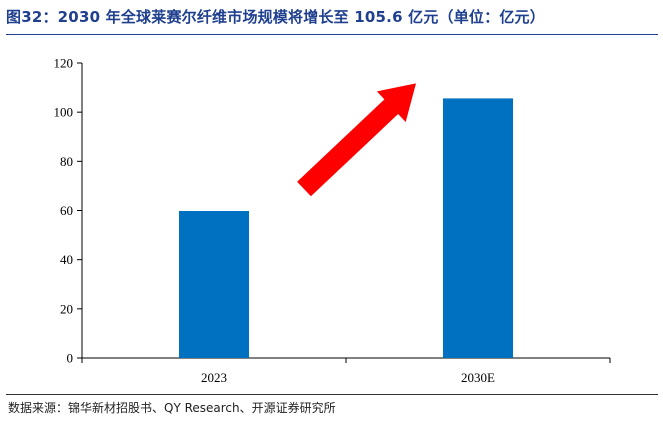  What do you see at coordinates (66, 308) in the screenshot?
I see `y-tick-label: 20` at bounding box center [66, 308].